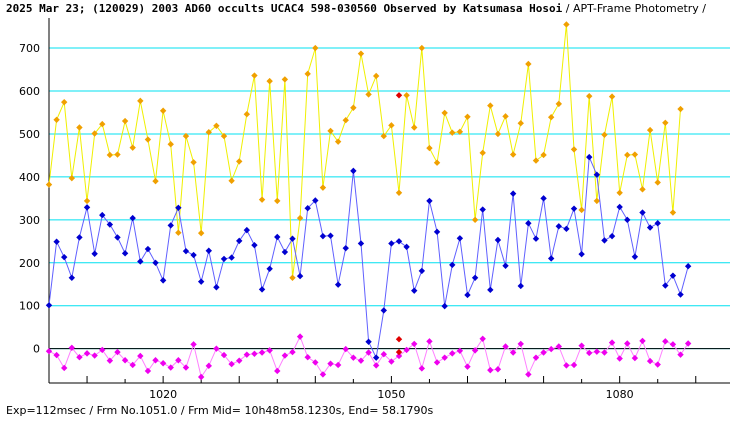 The width and height of the screenshot is (740, 425). What do you see at coordinates (29, 220) in the screenshot?
I see `y-tick-label: 300` at bounding box center [29, 220].